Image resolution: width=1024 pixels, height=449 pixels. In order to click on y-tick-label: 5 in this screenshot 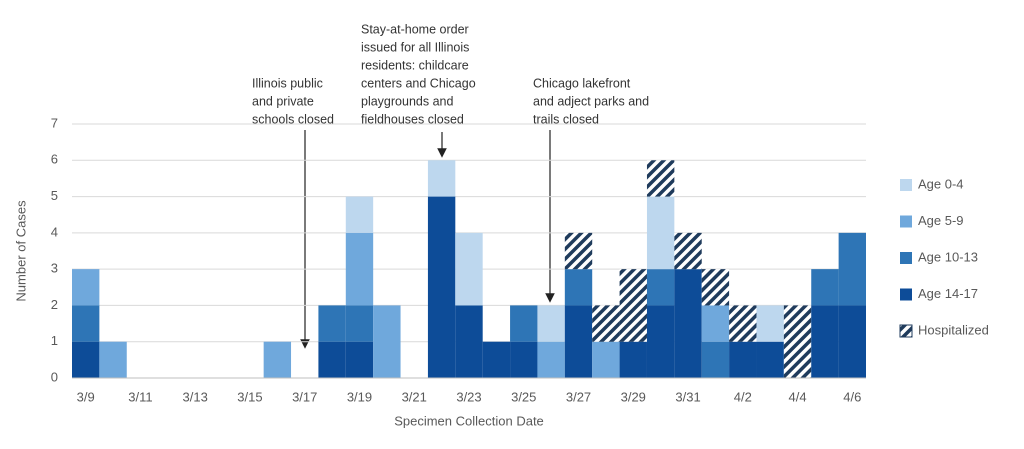, I will do `click(54, 195)`.